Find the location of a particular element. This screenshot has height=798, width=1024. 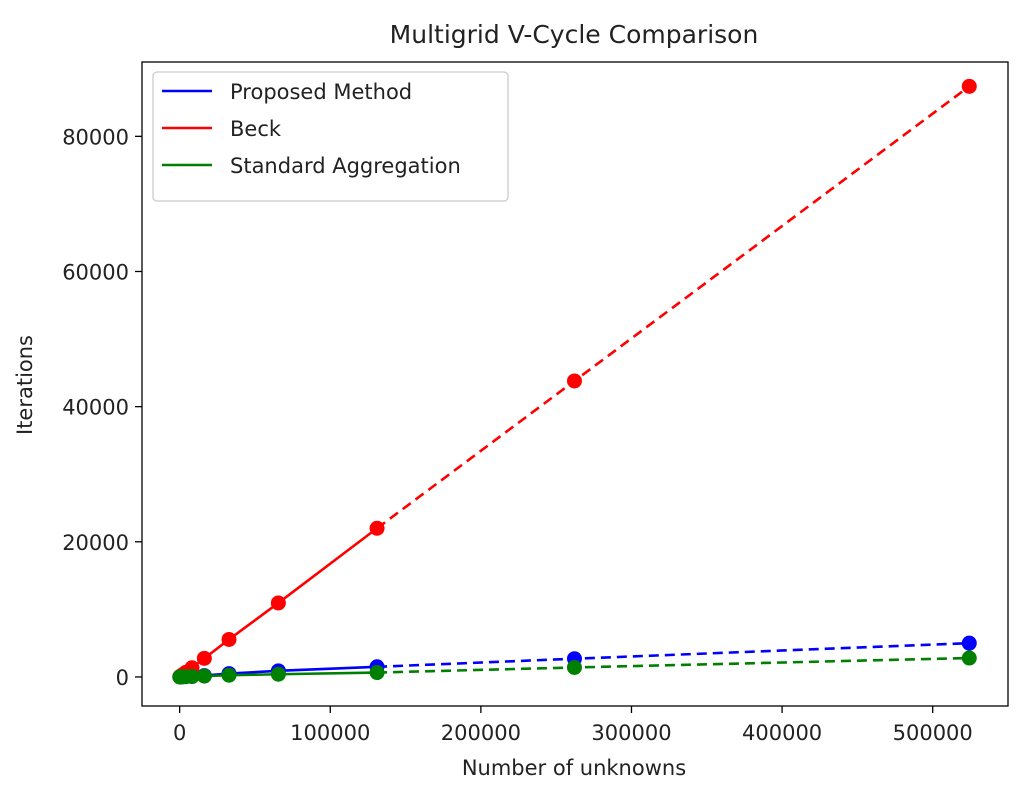

chart-title: Multigrid V-Cycle Comparison is located at coordinates (574, 34).